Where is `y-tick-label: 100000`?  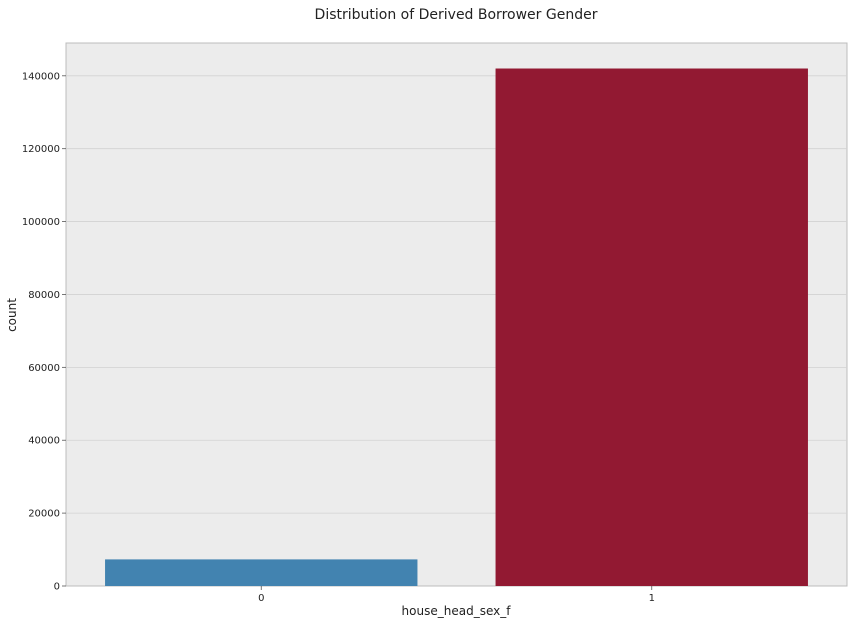 y-tick-label: 100000 is located at coordinates (41, 222).